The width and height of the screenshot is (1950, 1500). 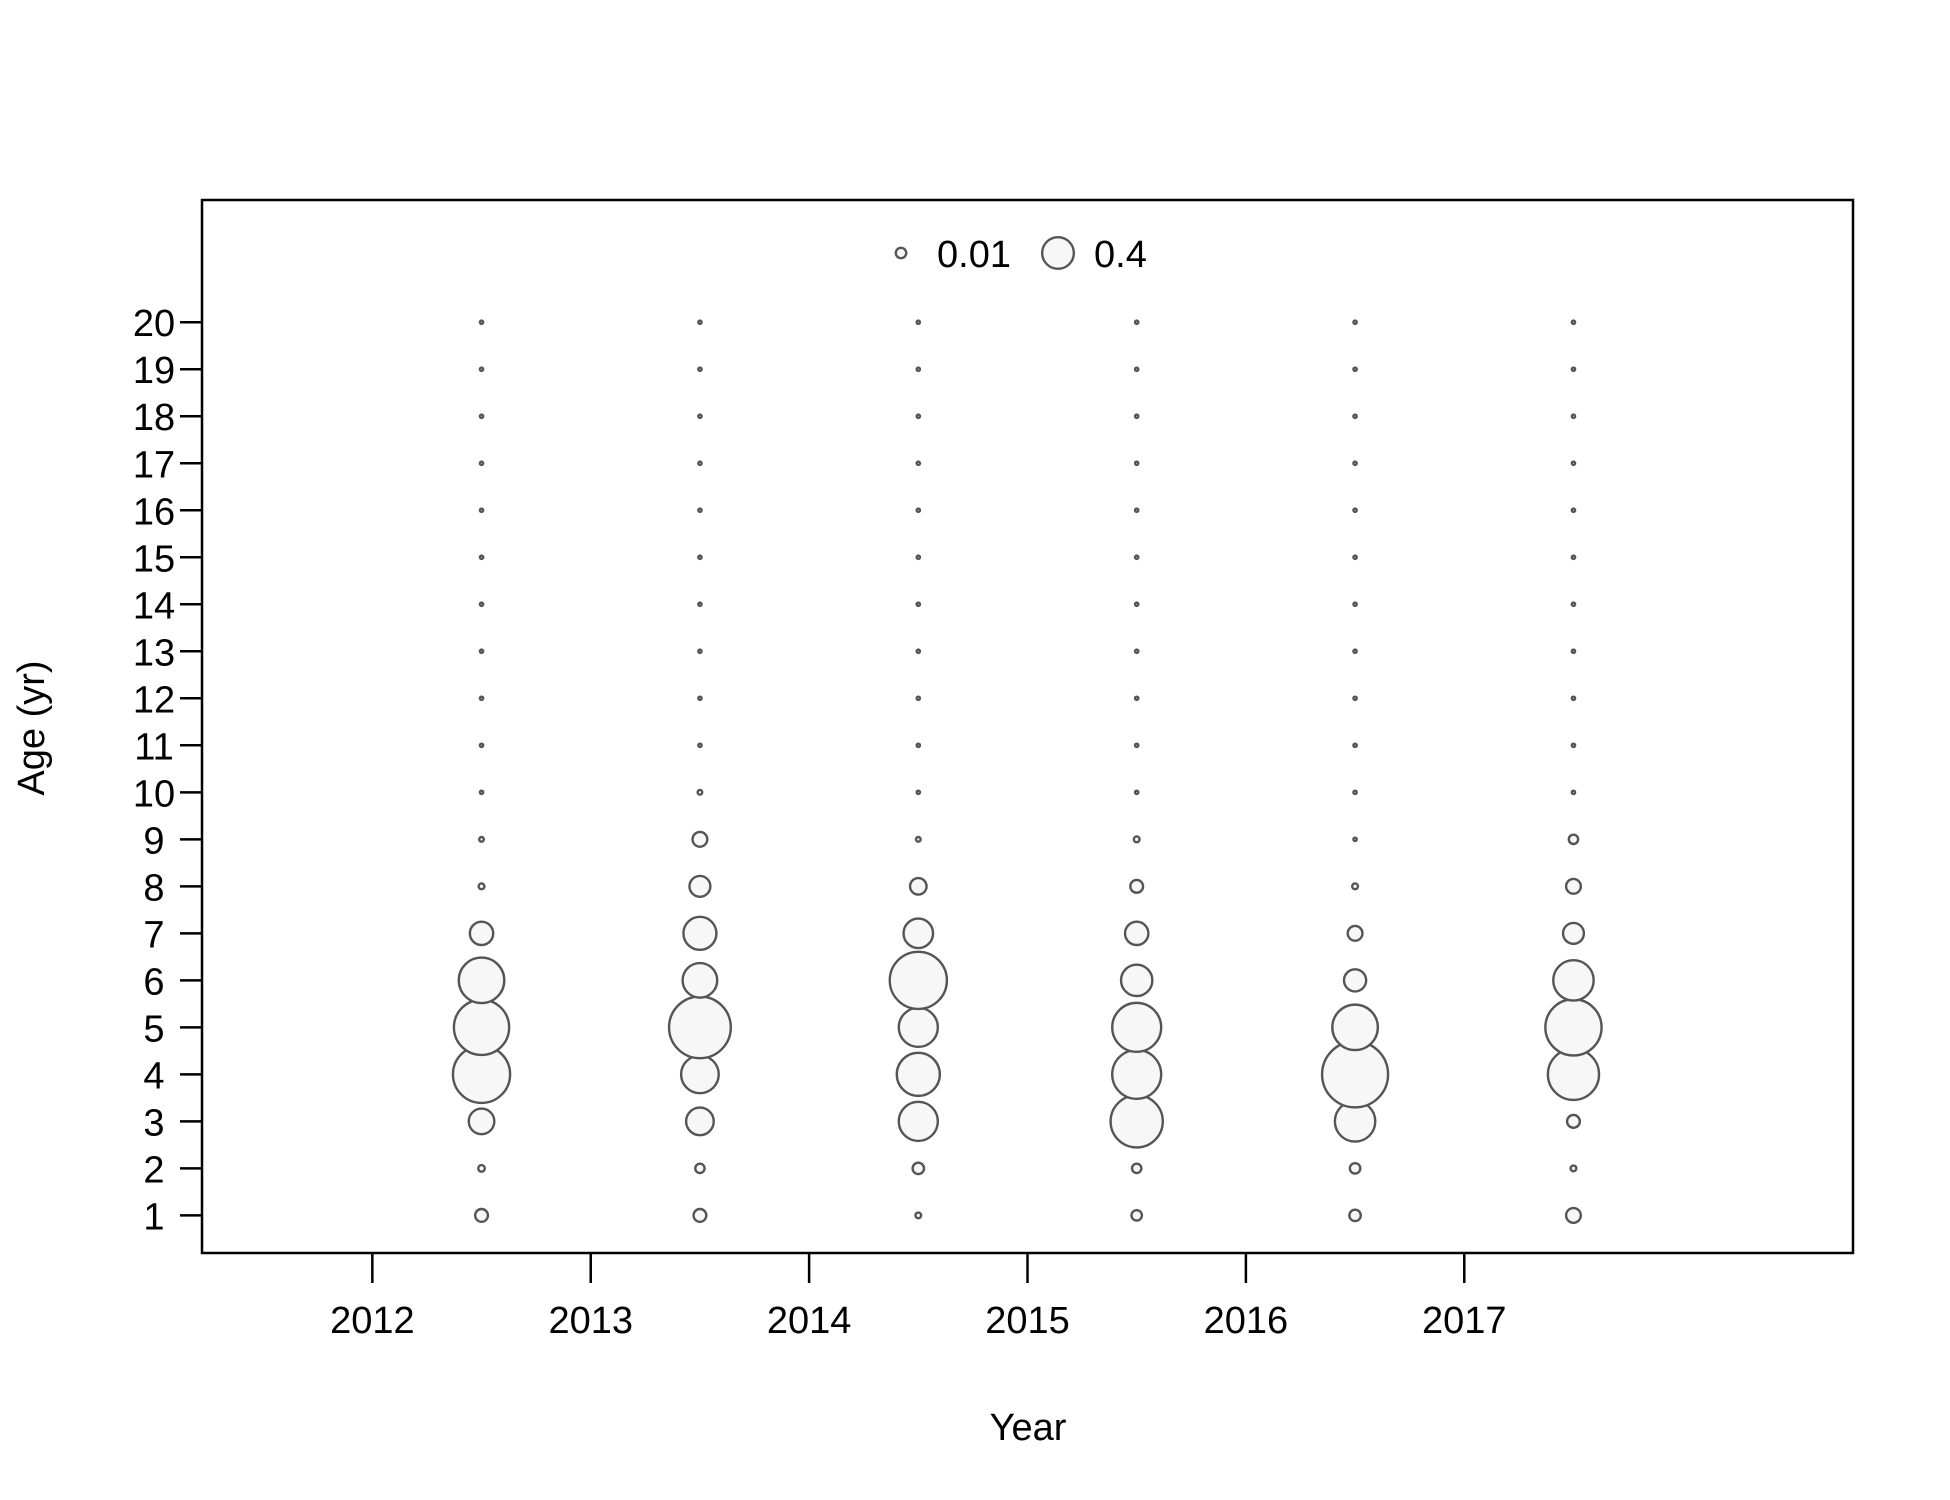 I want to click on y-tick-label: 6, so click(x=153, y=982).